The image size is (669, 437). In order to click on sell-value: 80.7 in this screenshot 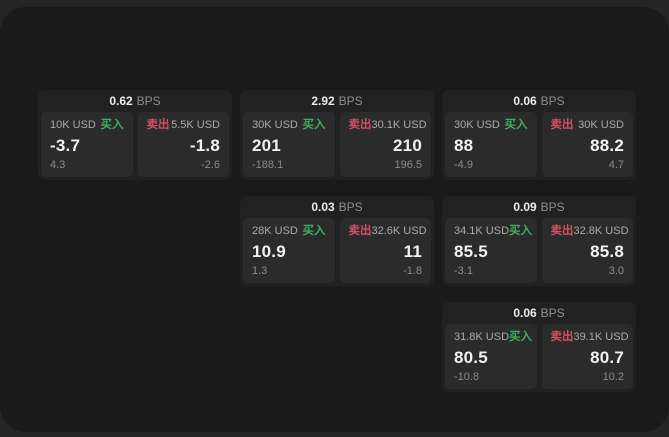, I will do `click(607, 357)`.